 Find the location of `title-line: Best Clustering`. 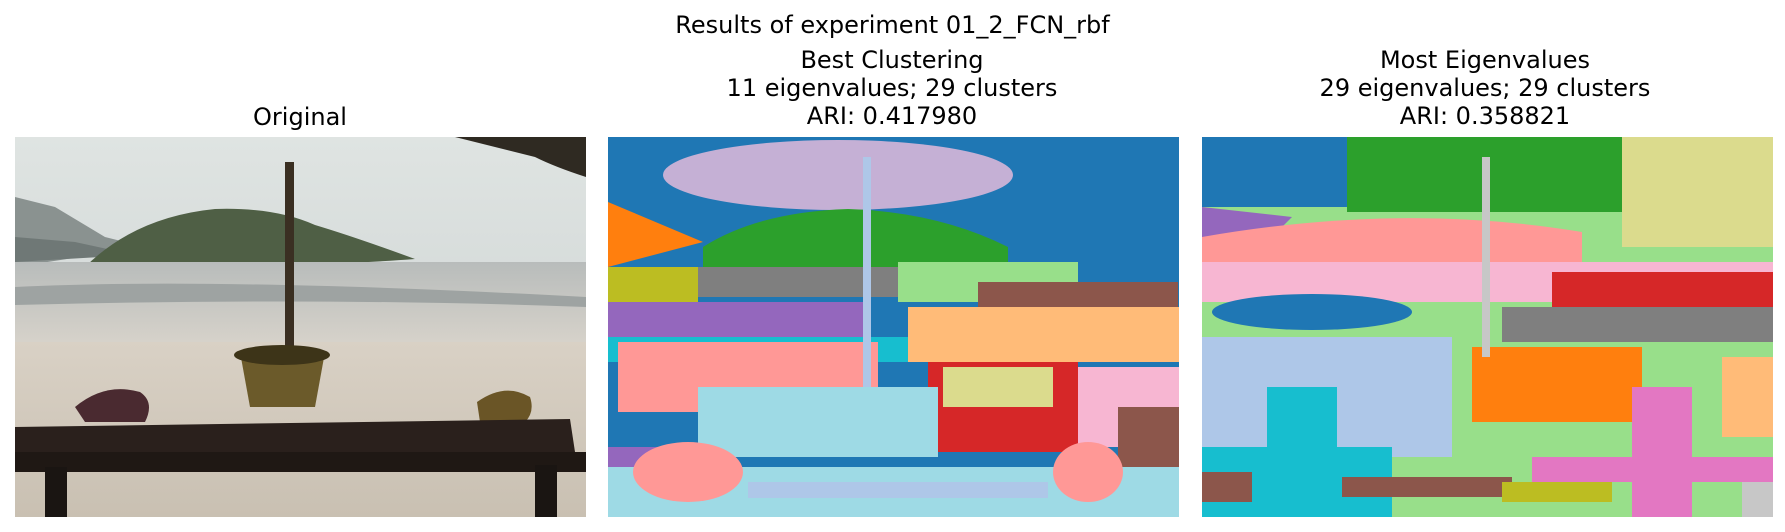

title-line: Best Clustering is located at coordinates (892, 60).